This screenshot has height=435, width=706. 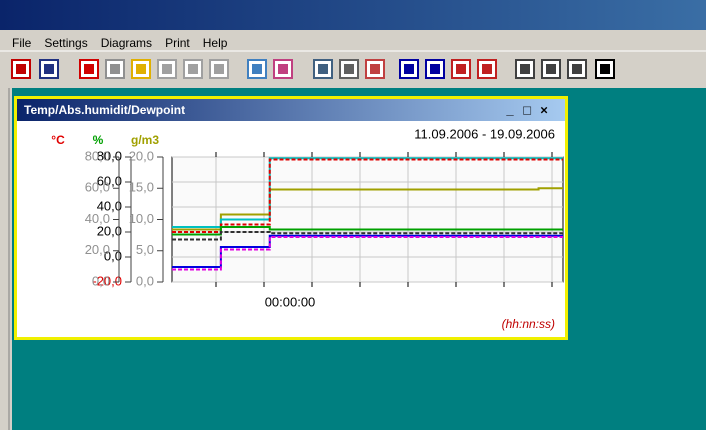 I want to click on axis-unit: %, so click(x=98, y=140).